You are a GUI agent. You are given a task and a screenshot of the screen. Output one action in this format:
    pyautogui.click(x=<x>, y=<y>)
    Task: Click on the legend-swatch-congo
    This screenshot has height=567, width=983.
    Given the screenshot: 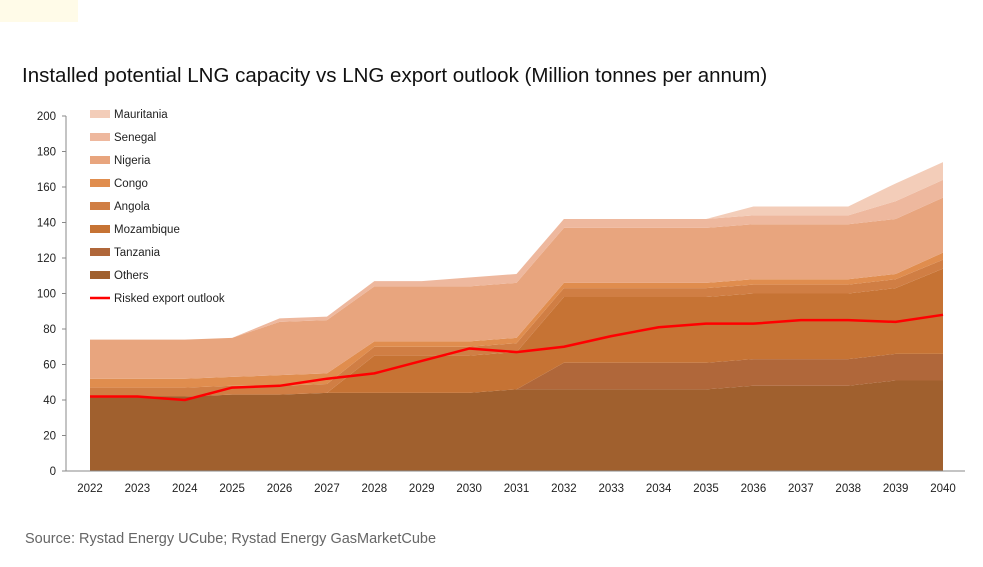 What is the action you would take?
    pyautogui.click(x=100, y=183)
    